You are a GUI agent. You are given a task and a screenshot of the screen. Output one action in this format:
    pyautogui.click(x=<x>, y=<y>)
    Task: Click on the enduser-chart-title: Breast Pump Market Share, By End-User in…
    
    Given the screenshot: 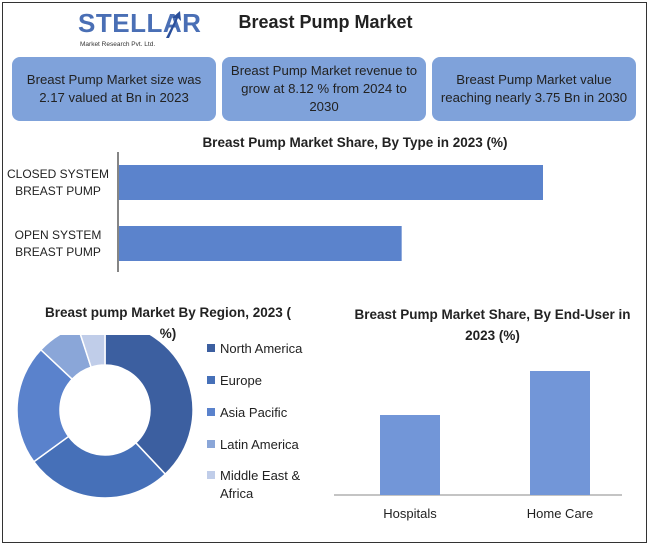 What is the action you would take?
    pyautogui.click(x=492, y=325)
    